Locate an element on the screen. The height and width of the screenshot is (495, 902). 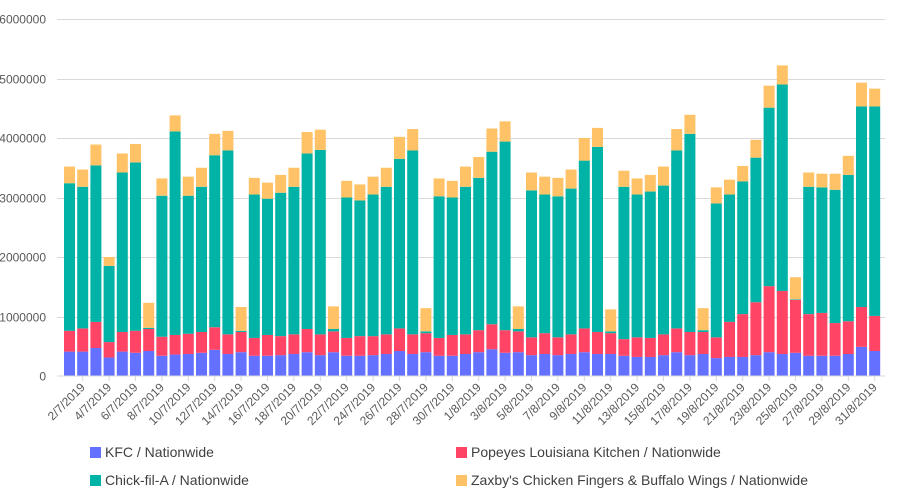
legend-item-kfc: KFC / Nationwide is located at coordinates (152, 452).